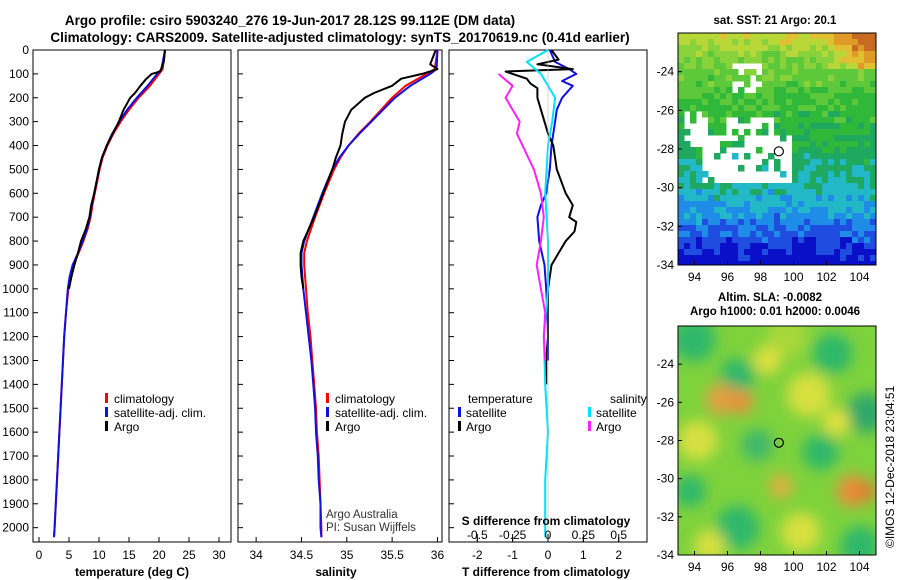 The width and height of the screenshot is (900, 580). I want to click on sst-map-lat-label: -28, so click(666, 149).